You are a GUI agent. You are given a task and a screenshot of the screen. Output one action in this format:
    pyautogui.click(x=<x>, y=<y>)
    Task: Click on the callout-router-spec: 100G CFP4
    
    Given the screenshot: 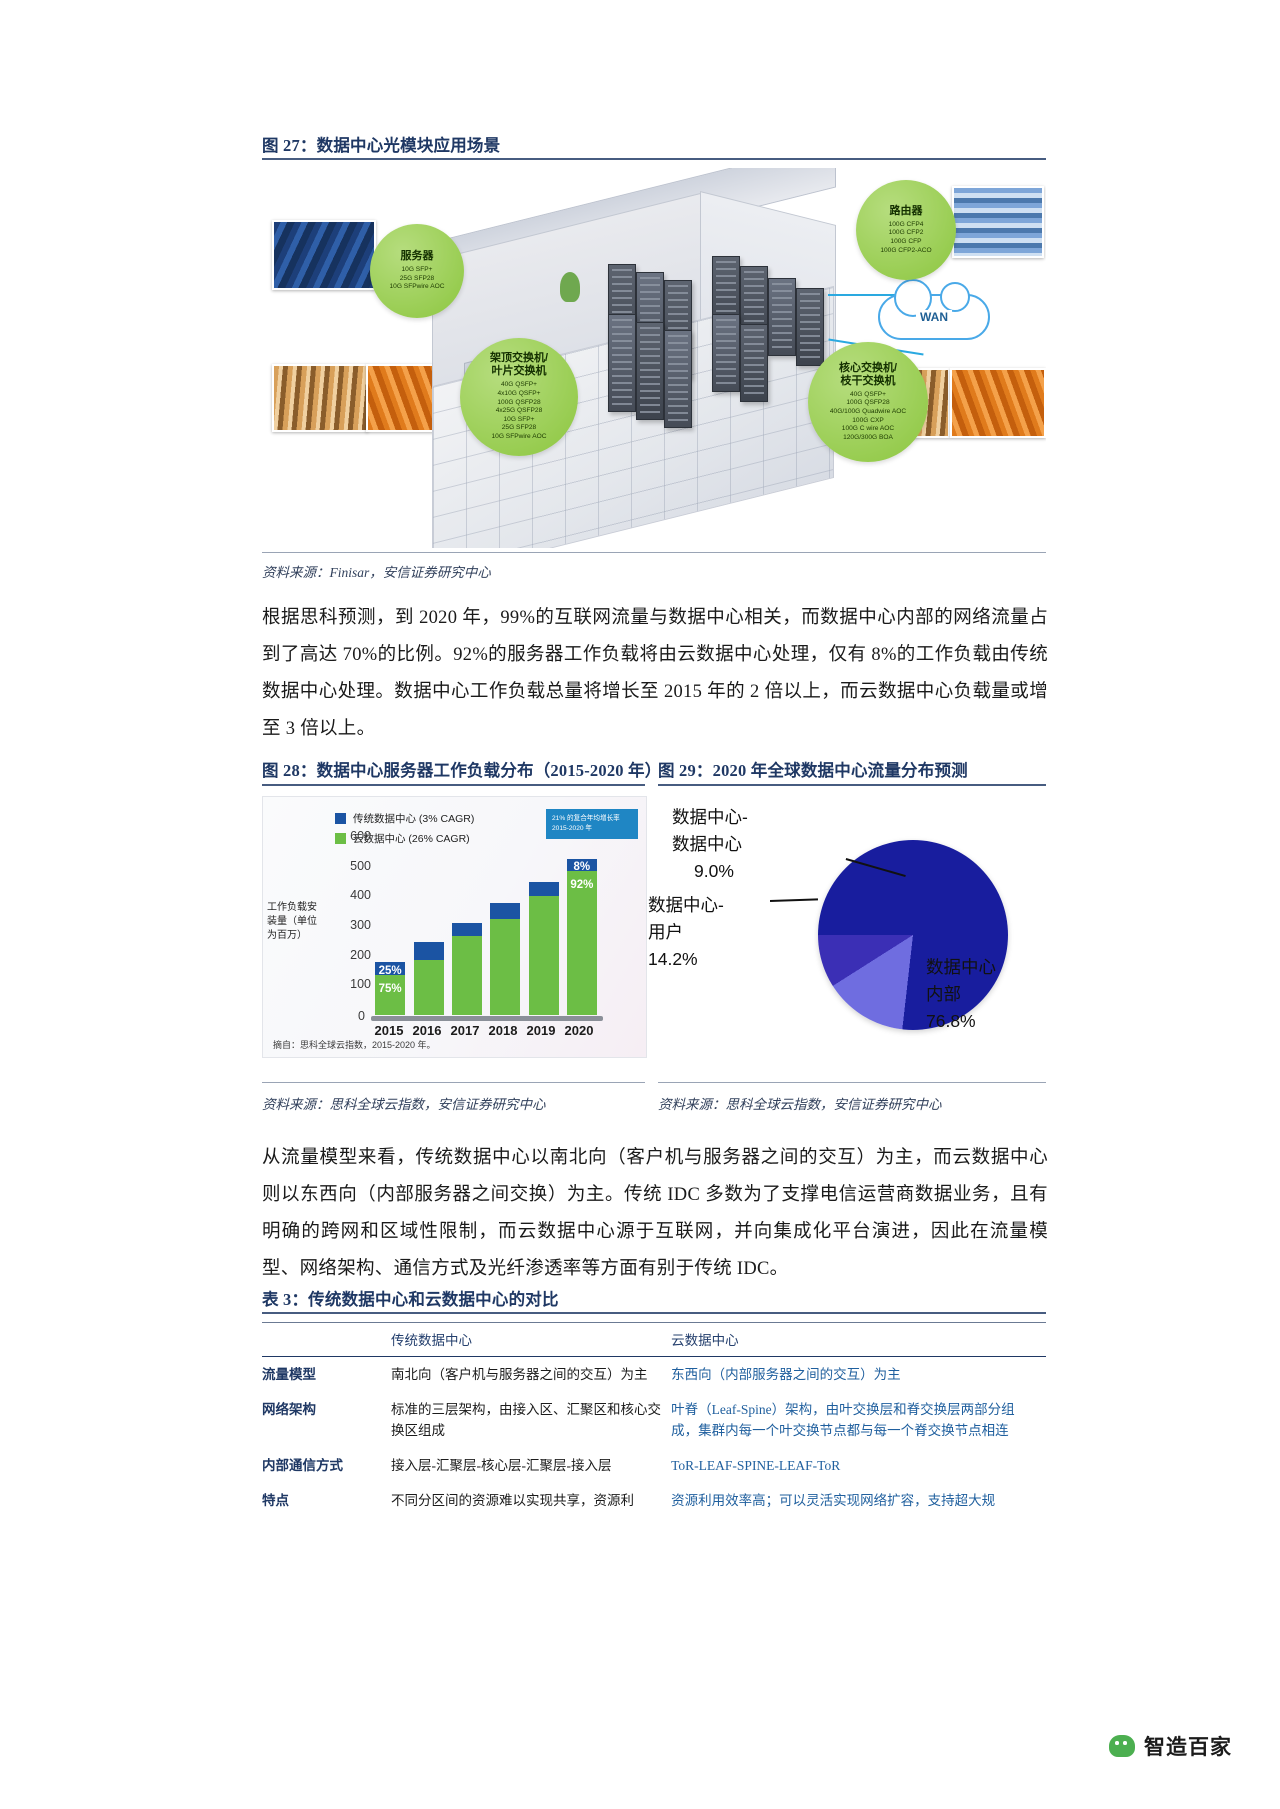 What is the action you would take?
    pyautogui.click(x=906, y=224)
    